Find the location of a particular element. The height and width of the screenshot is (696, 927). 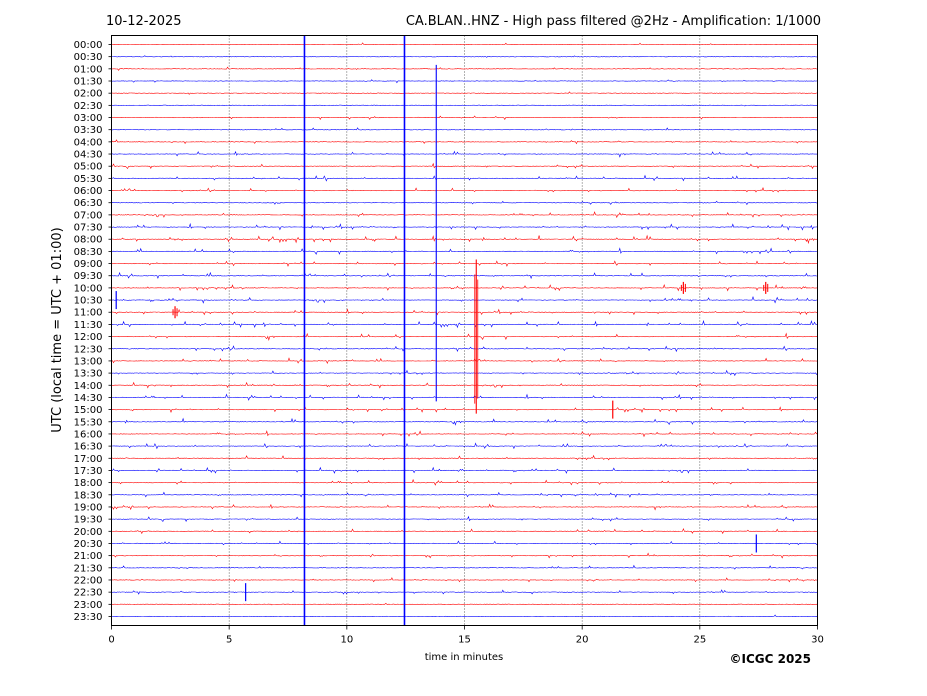

x-tick-label: 20 is located at coordinates (582, 640).